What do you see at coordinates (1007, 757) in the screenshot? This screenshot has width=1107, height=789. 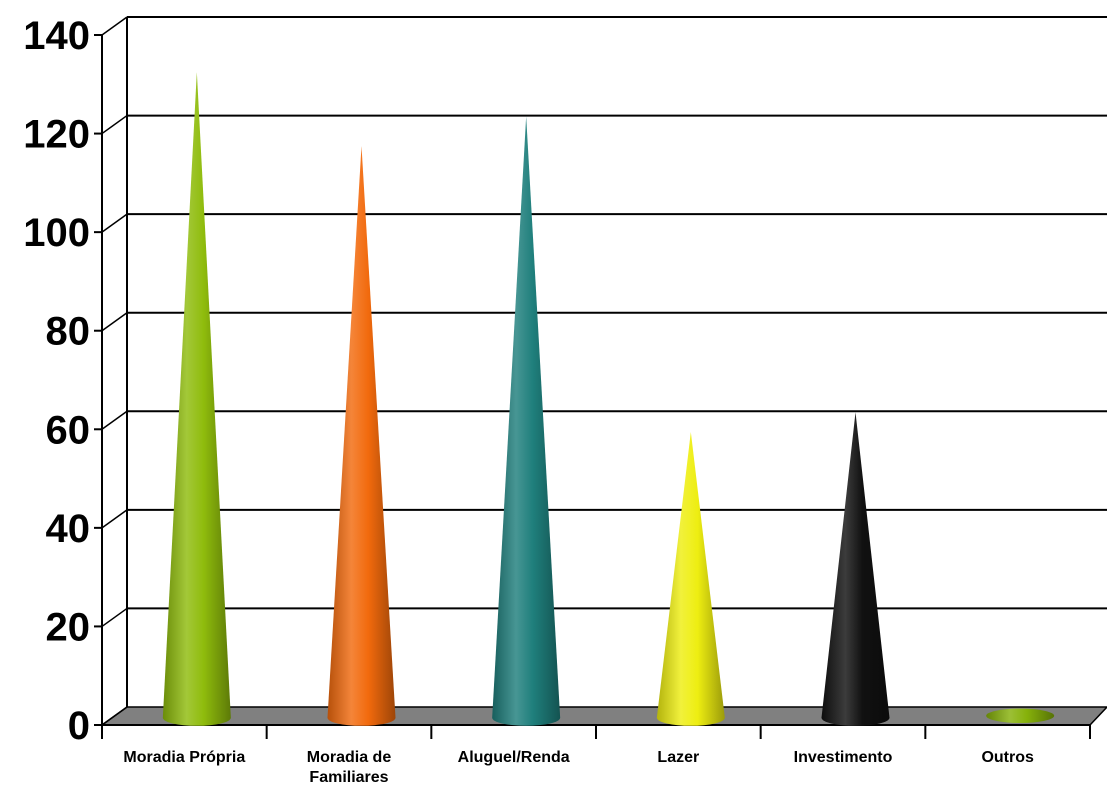 I see `x-category-label: Outros` at bounding box center [1007, 757].